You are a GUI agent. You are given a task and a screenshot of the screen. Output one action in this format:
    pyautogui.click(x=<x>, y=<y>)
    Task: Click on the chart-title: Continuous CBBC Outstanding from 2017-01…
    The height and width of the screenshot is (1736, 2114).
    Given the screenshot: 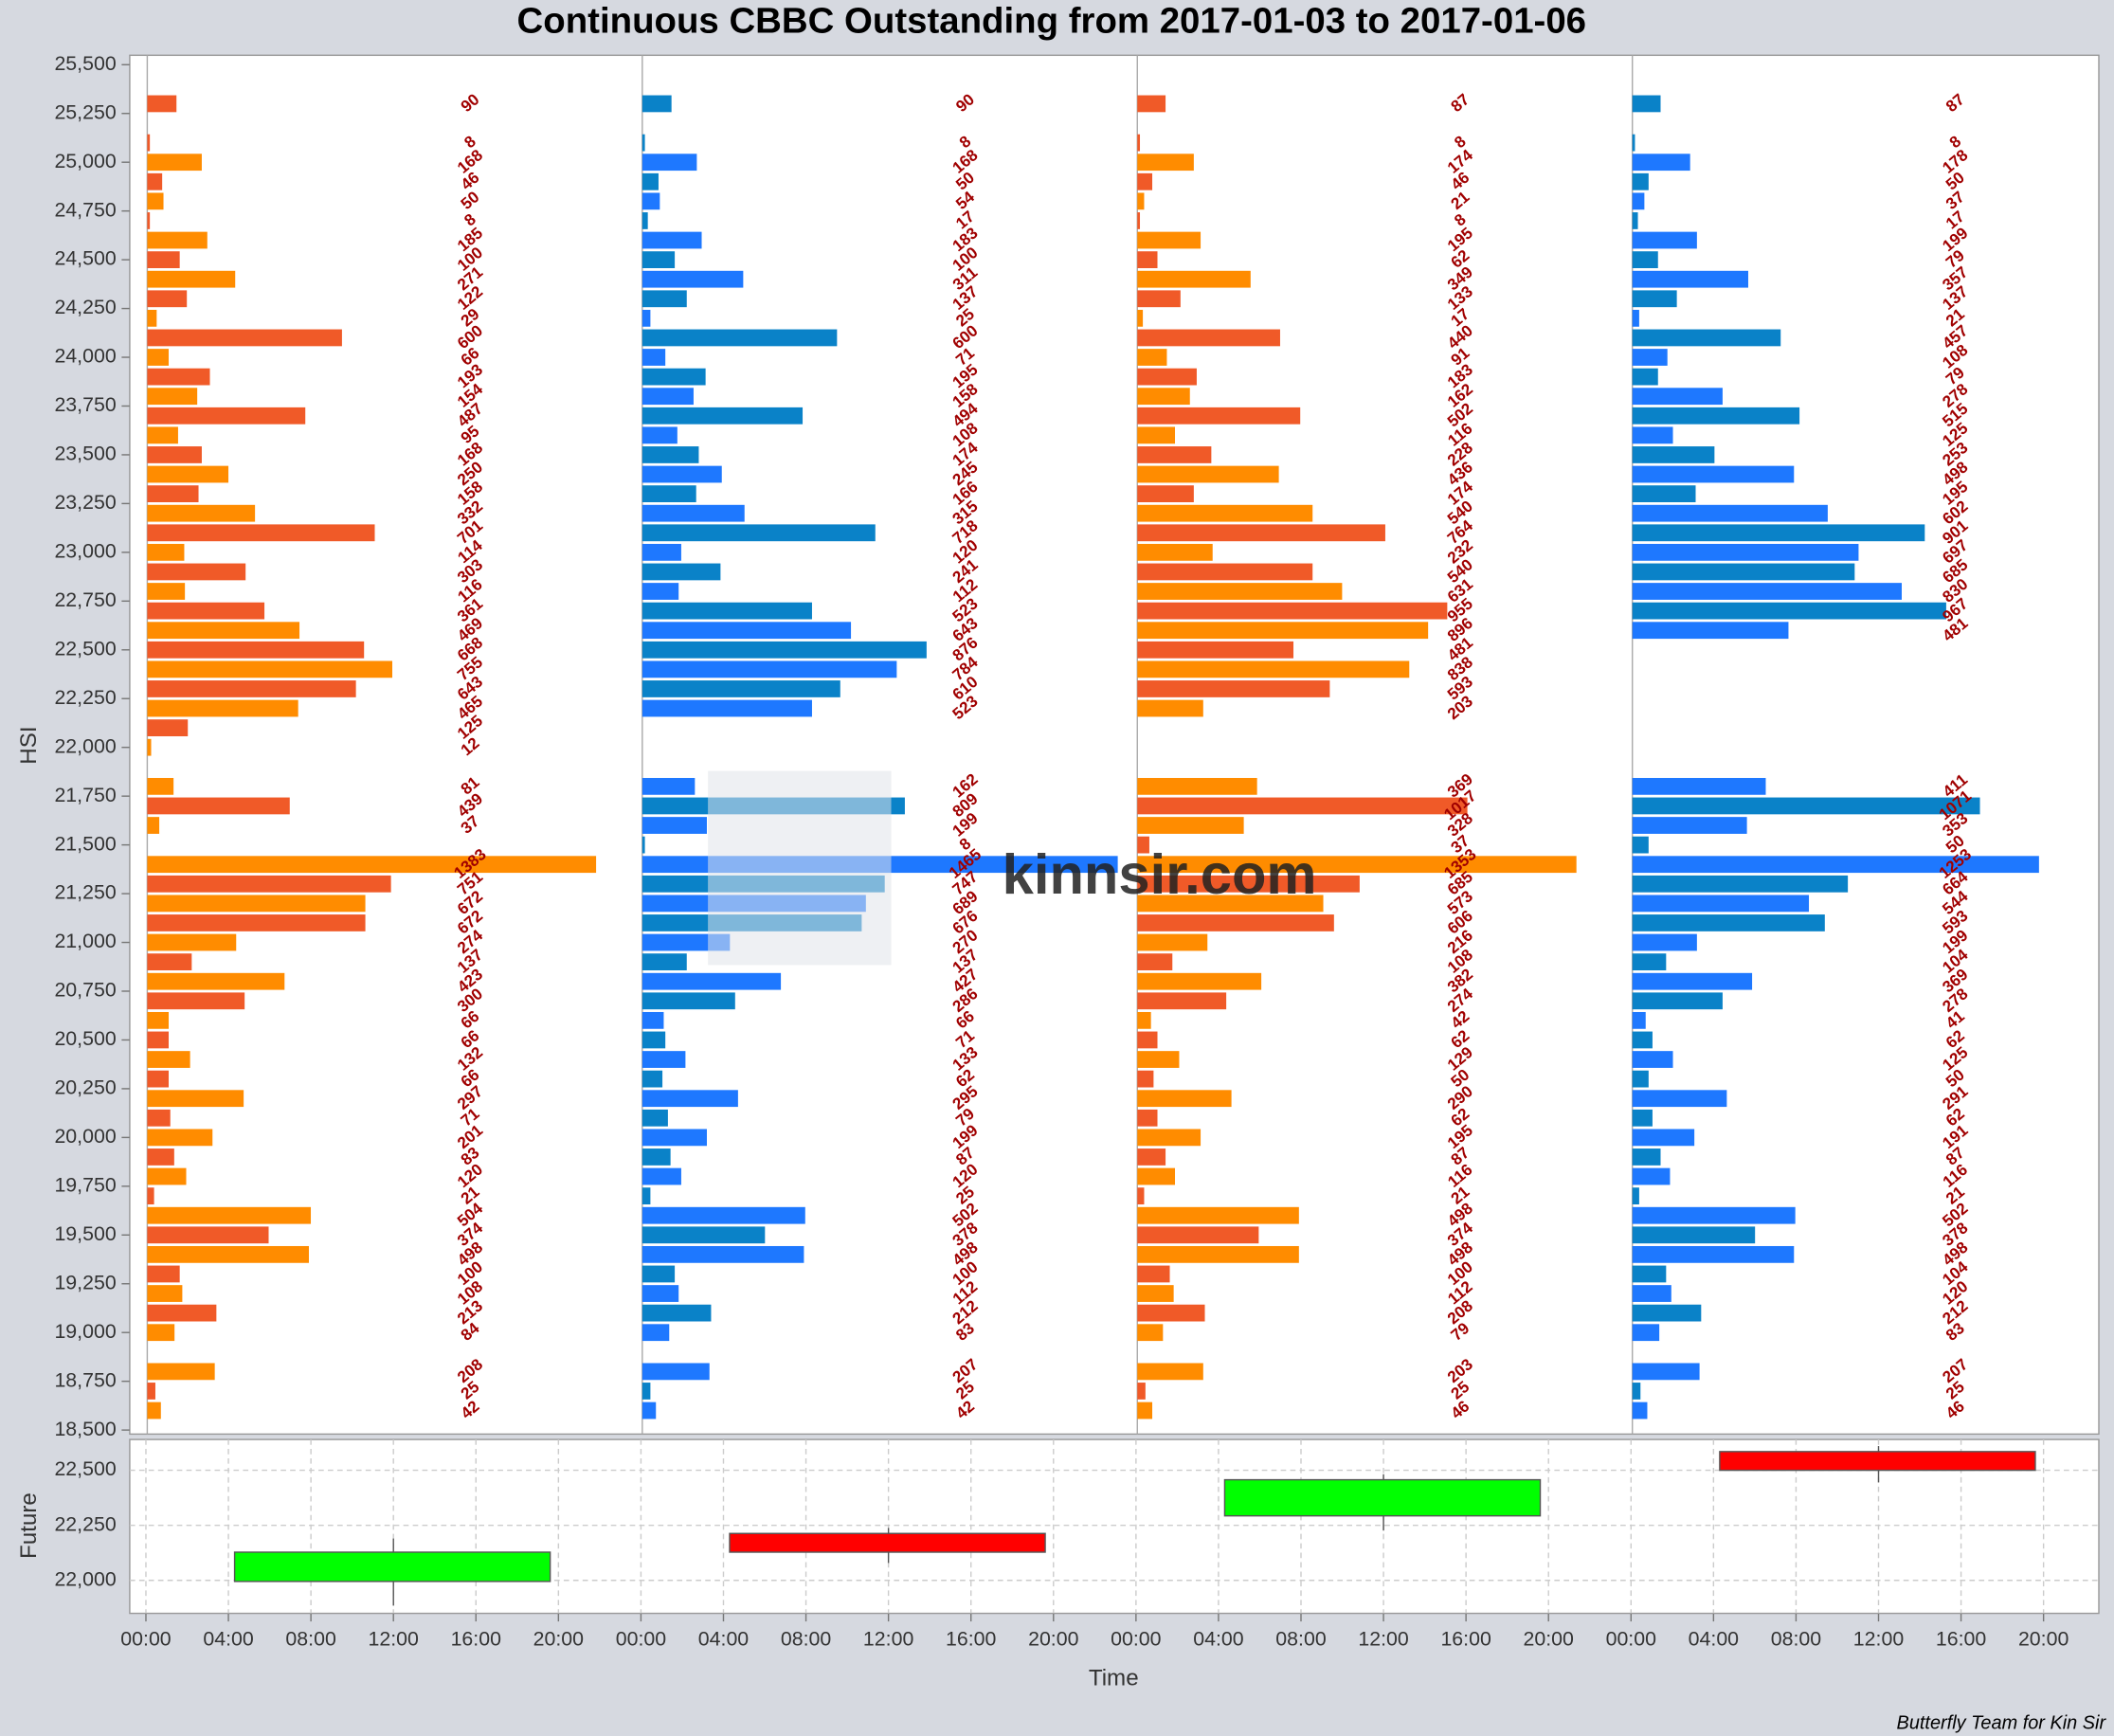 What is the action you would take?
    pyautogui.click(x=1051, y=20)
    